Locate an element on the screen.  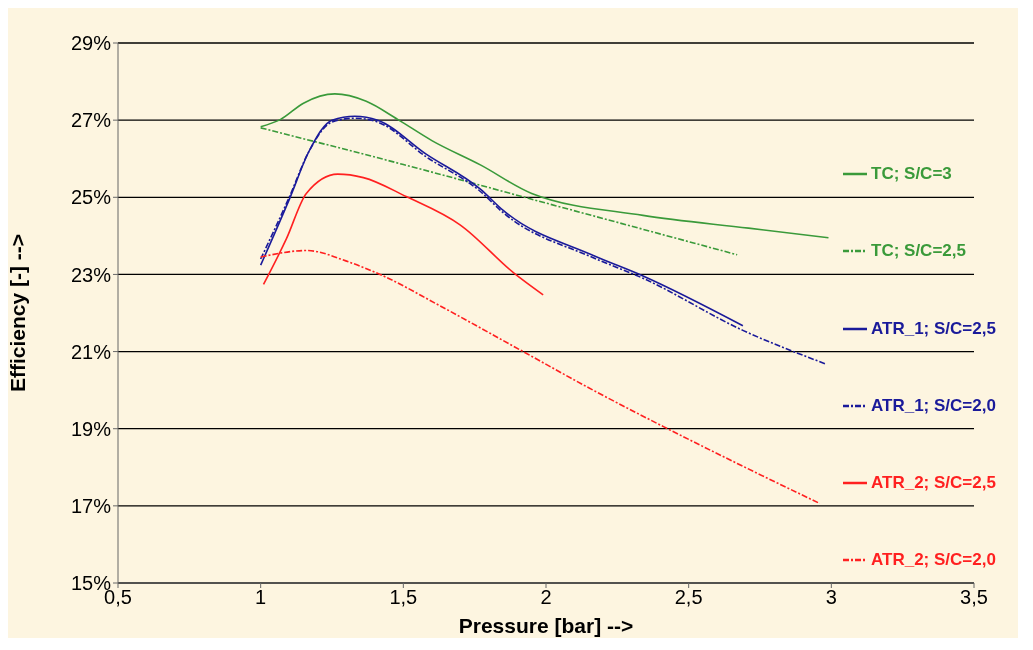
y-axis-title: Efficiency [-] --> is located at coordinates (18, 313).